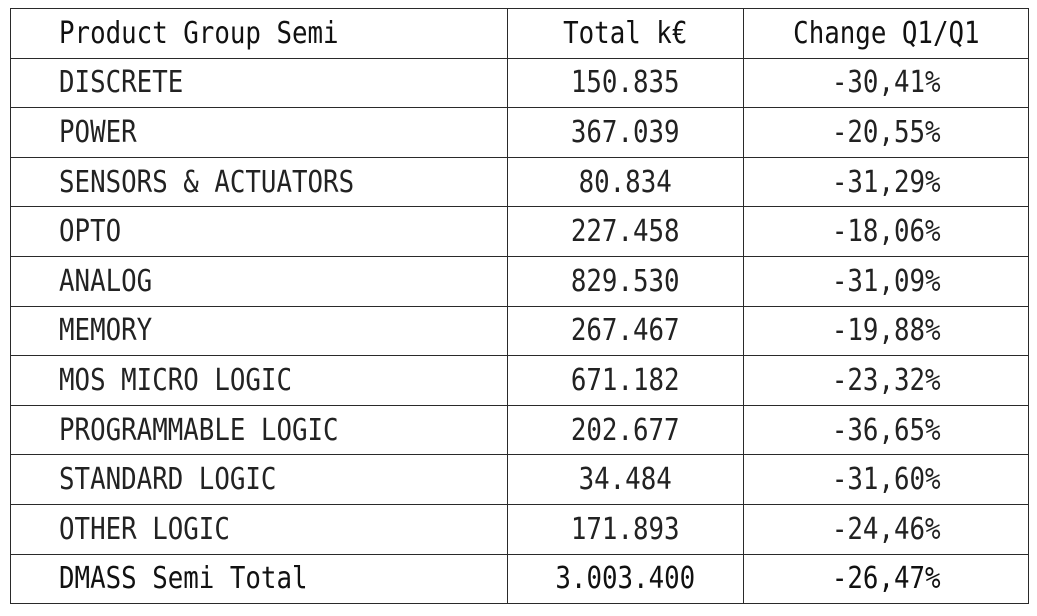 This screenshot has height=616, width=1037. I want to click on change-cell: -31,29%, so click(886, 182).